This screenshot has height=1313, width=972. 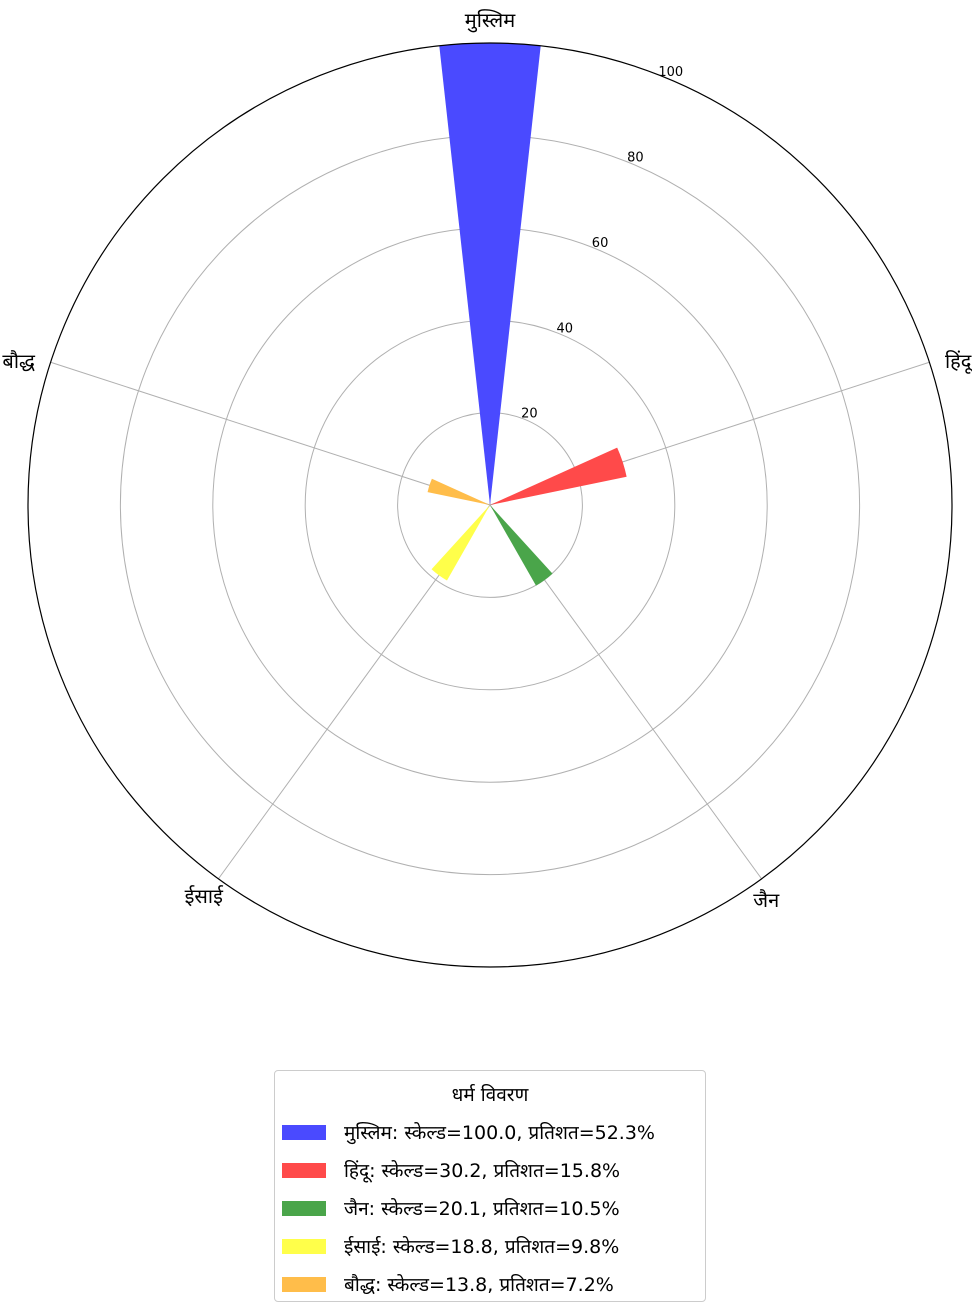 I want to click on legend-item-hindu: हिंदू: स्केल्ड=30.2, प्रतिशत=15.8%, so click(x=490, y=1170).